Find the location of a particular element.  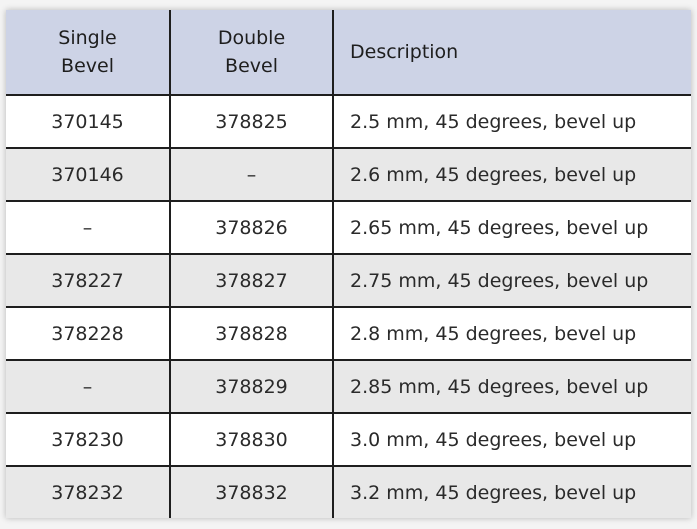

table-row: 378228 378828 2.8 mm, 45 degrees, bevel up is located at coordinates (348, 333).